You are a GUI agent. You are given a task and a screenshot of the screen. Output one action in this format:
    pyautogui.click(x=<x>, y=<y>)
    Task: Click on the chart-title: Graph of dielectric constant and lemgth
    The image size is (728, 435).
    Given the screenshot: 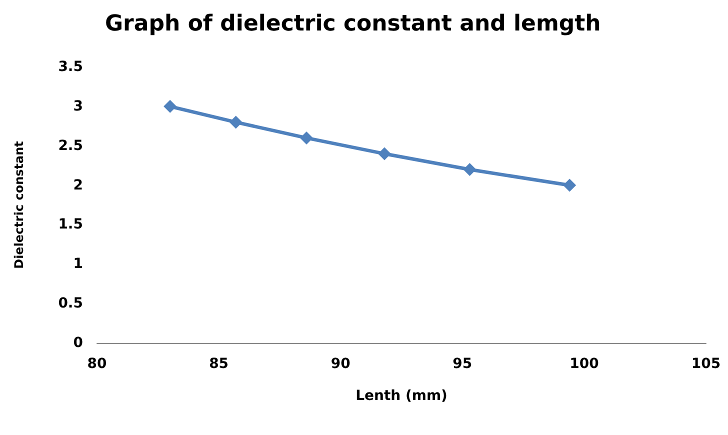 What is the action you would take?
    pyautogui.click(x=353, y=24)
    